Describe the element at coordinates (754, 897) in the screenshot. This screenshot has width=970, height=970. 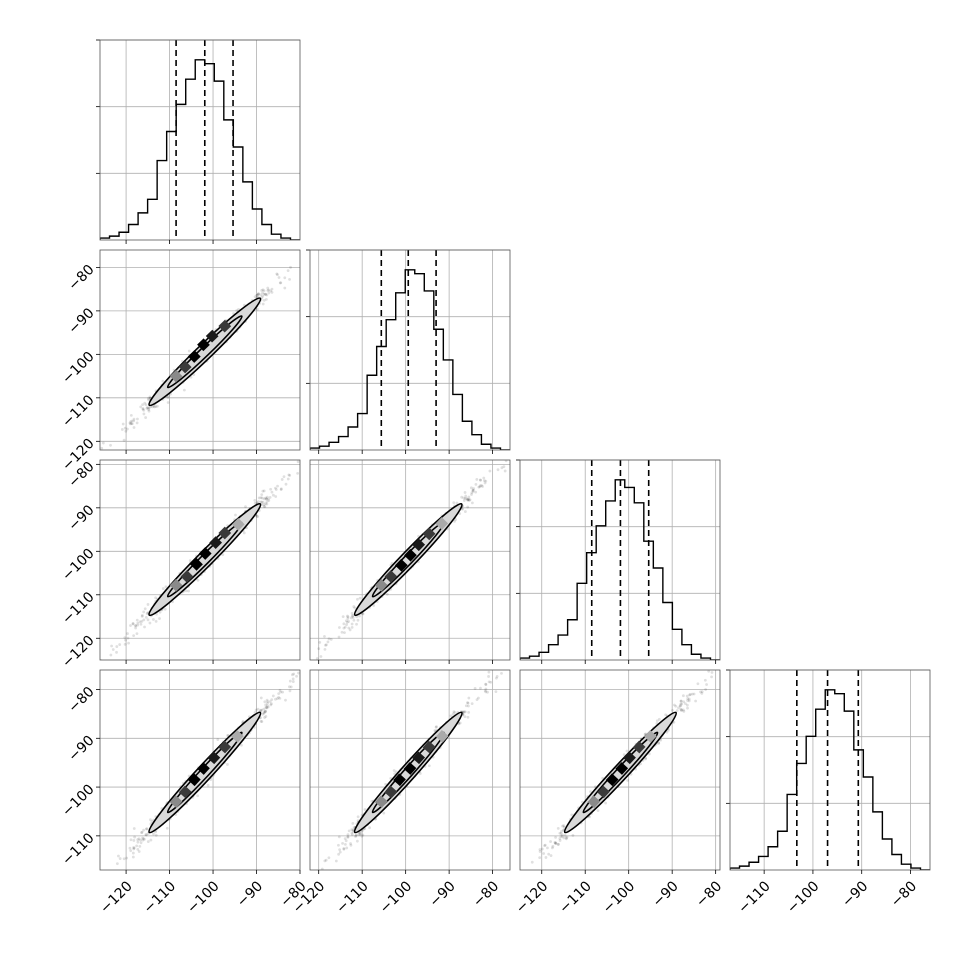
I see `x-tick-label: −110` at that location.